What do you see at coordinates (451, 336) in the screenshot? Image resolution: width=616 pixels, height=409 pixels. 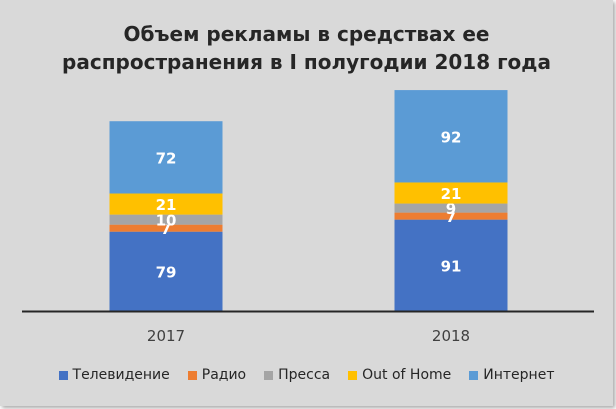 I see `x-tick-label-2018: 2018` at bounding box center [451, 336].